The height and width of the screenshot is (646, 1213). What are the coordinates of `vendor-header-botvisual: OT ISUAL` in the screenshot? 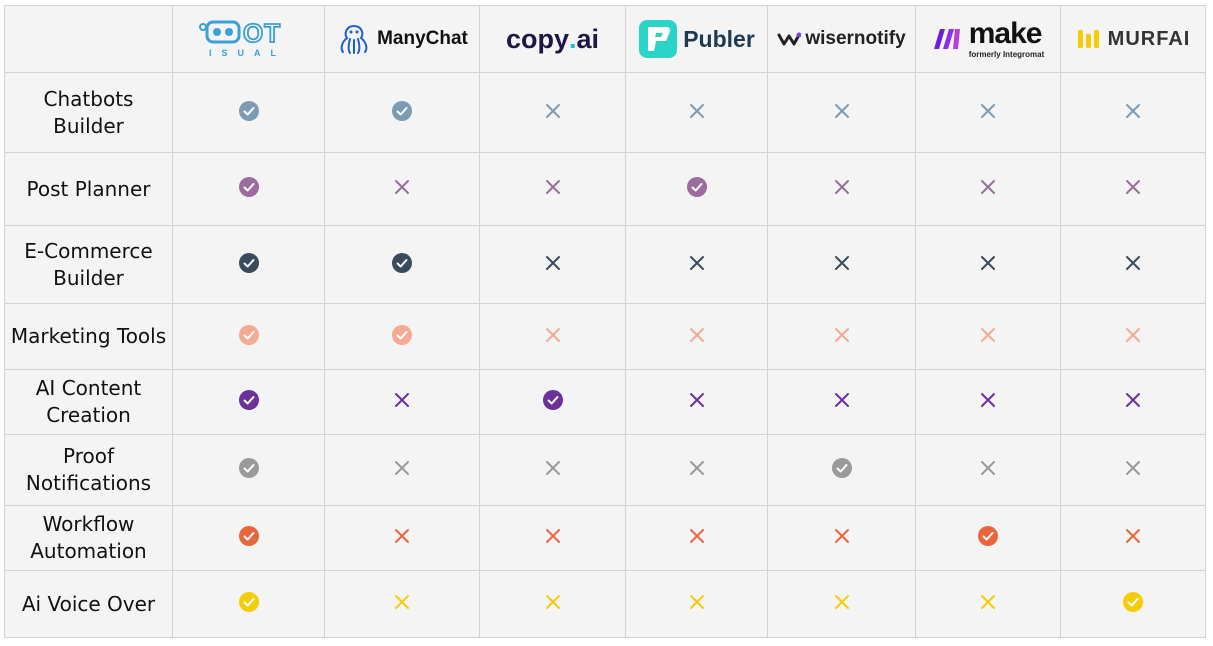 It's located at (248, 39).